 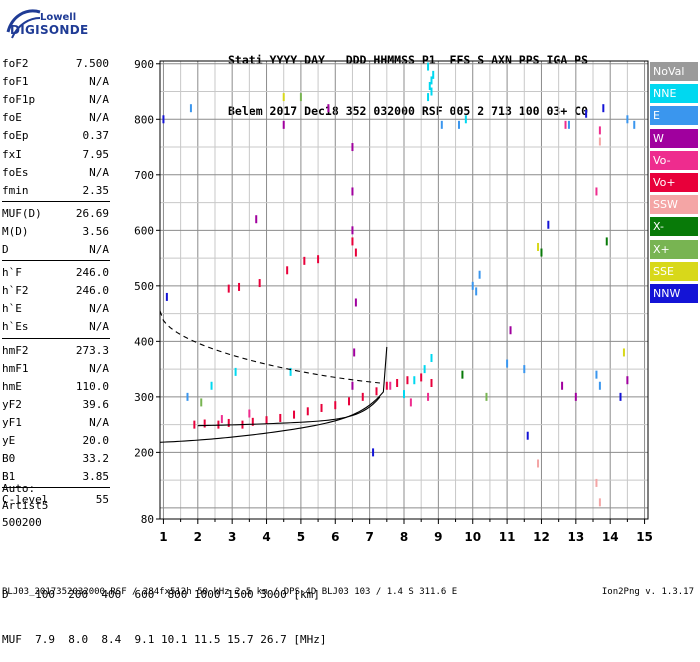 What do you see at coordinates (55, 423) in the screenshot?
I see `param-row: yF1 N/A` at bounding box center [55, 423].